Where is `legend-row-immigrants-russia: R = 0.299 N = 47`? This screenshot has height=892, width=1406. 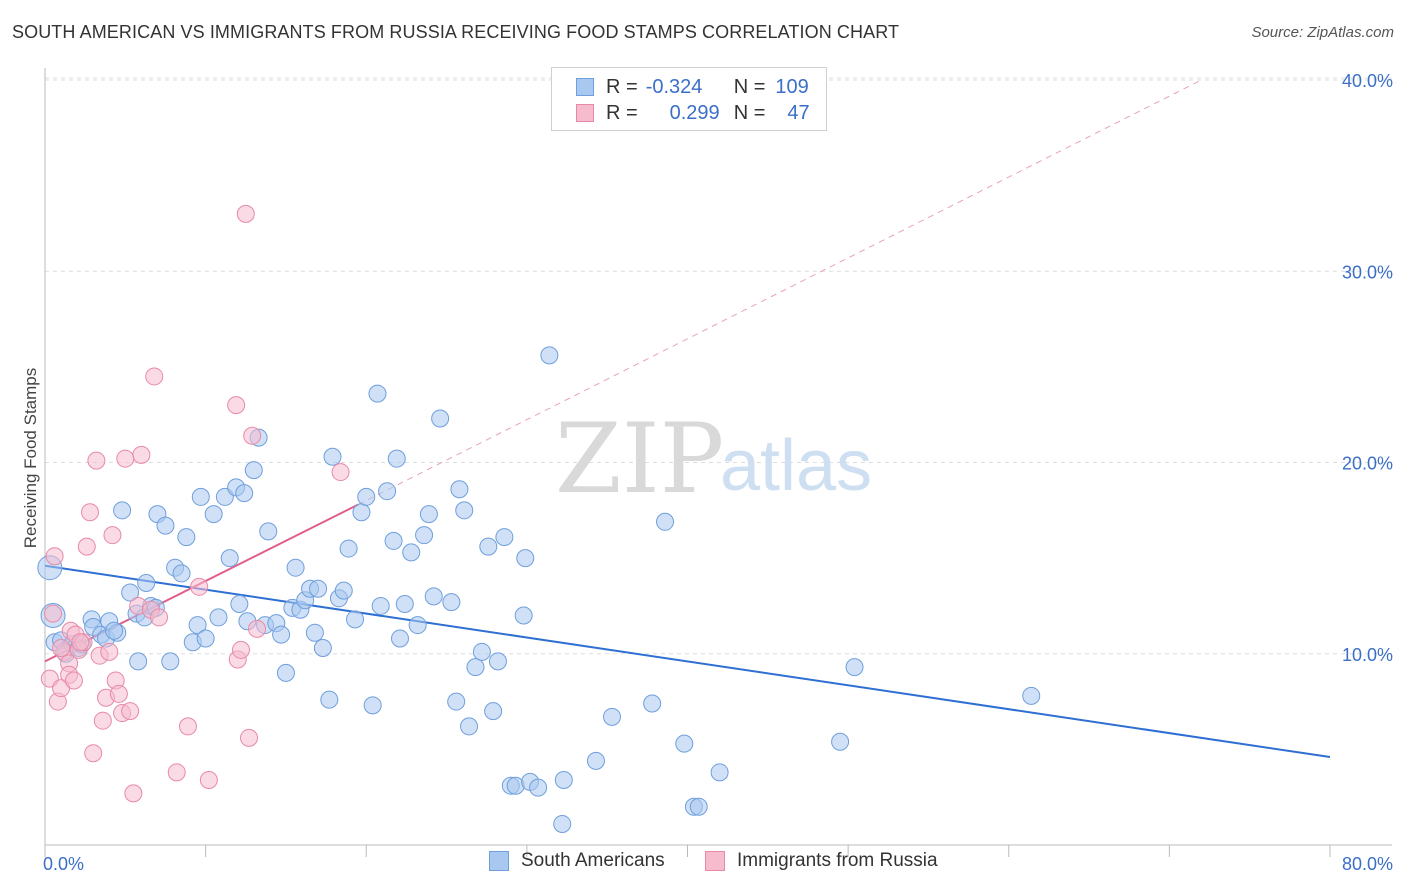
legend-row-immigrants-russia: R = 0.299 N = 47 is located at coordinates (693, 113).